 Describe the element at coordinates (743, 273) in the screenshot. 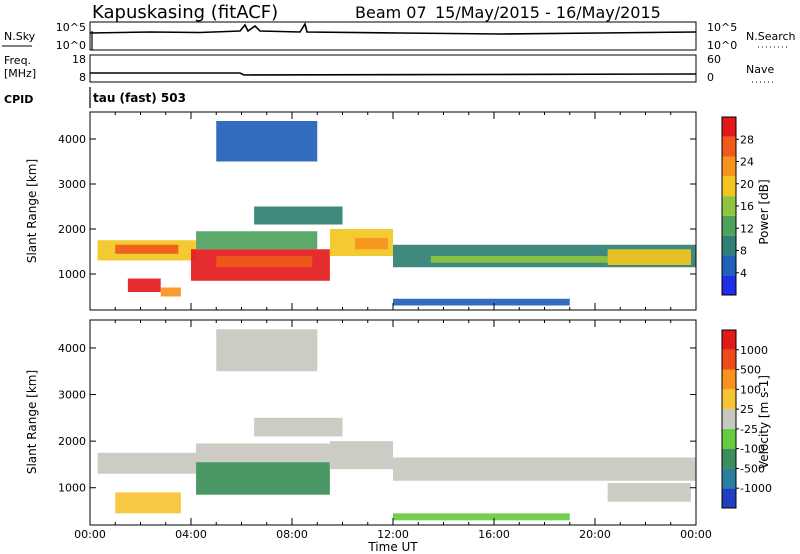

I see `power-colorbar-tick: 4` at that location.